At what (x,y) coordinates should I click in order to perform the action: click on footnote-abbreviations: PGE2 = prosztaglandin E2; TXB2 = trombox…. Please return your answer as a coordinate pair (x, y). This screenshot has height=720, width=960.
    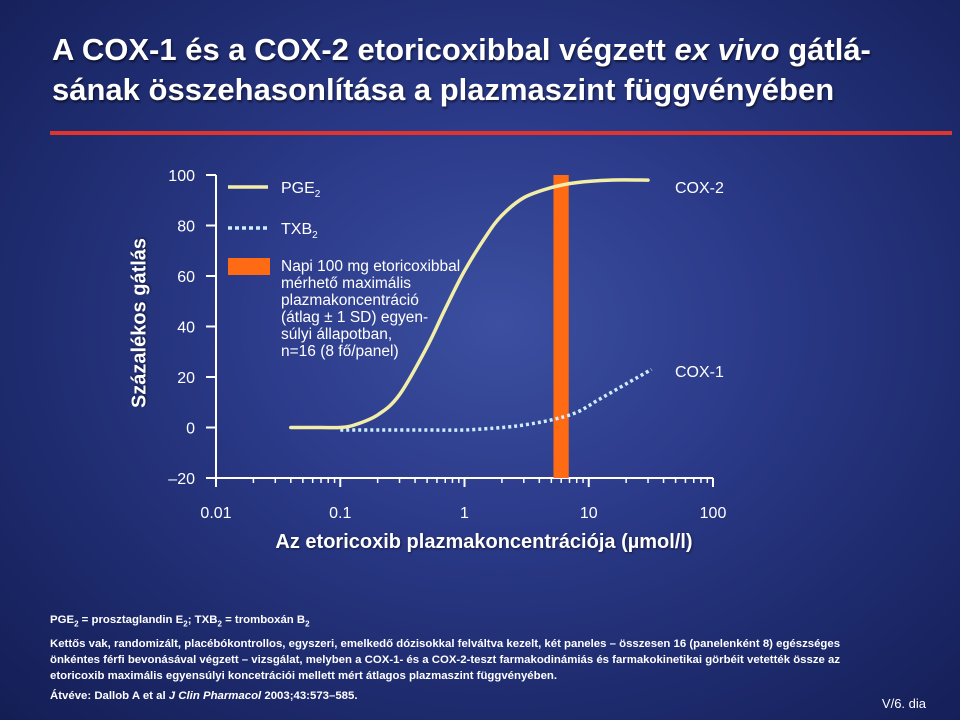
    Looking at the image, I should click on (180, 621).